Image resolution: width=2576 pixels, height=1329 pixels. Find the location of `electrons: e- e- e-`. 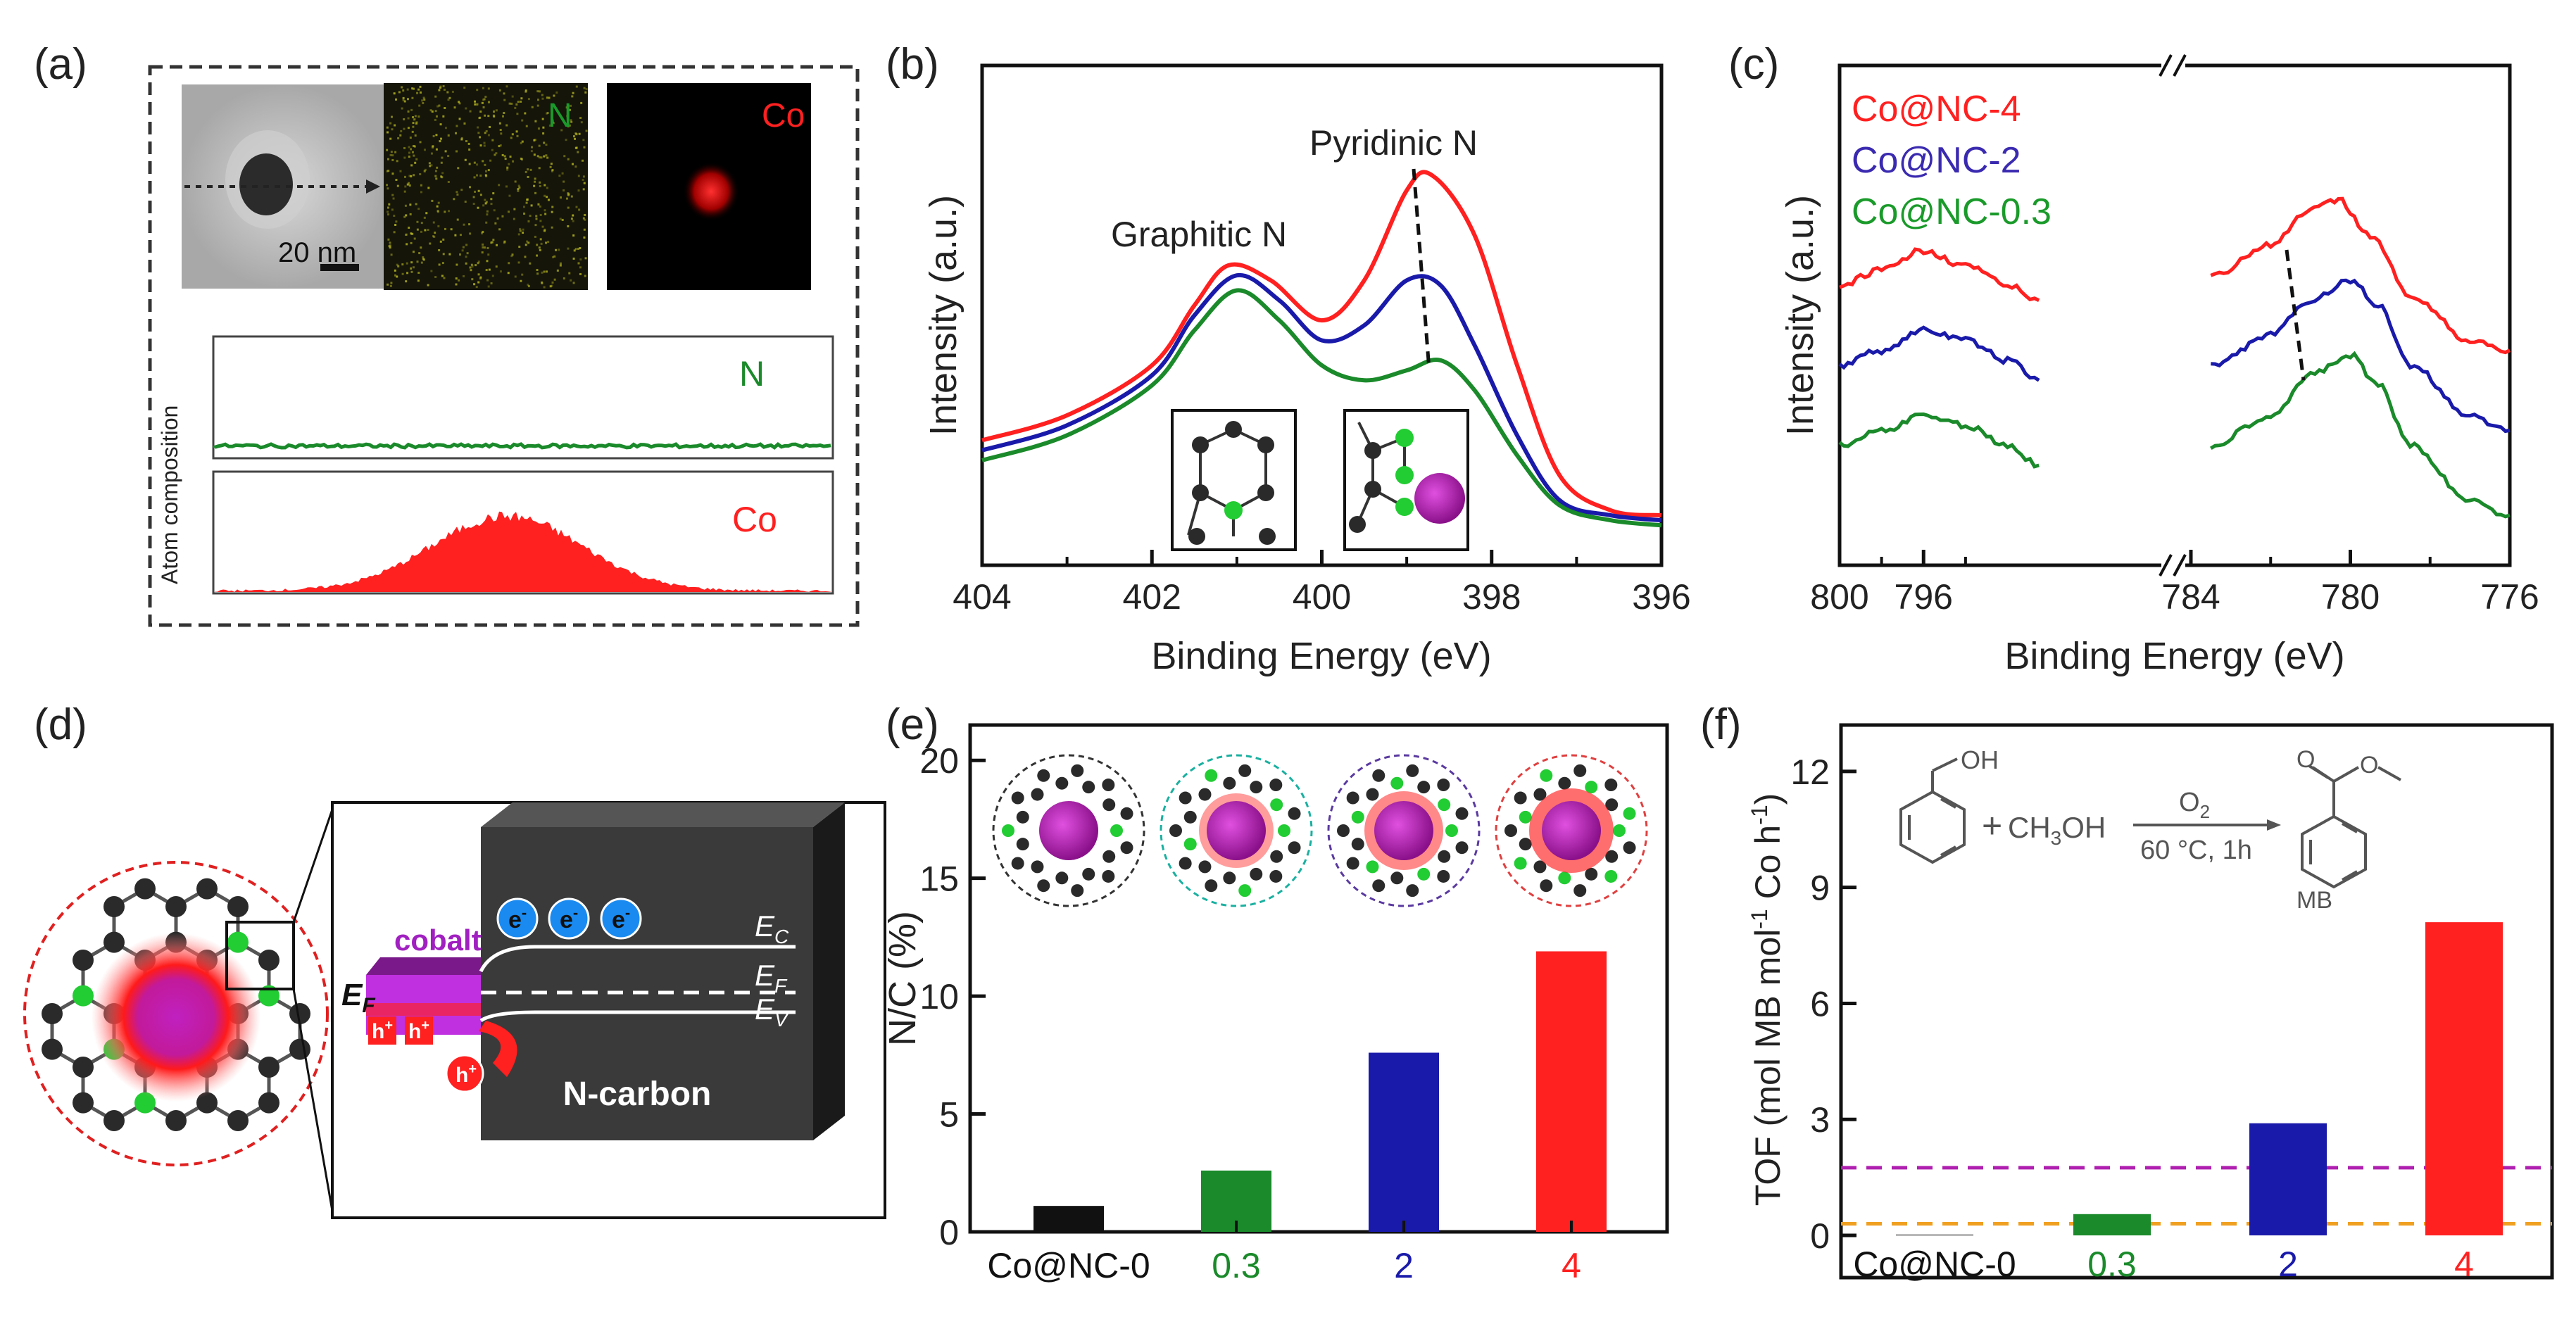

electrons: e- e- e- is located at coordinates (569, 919).